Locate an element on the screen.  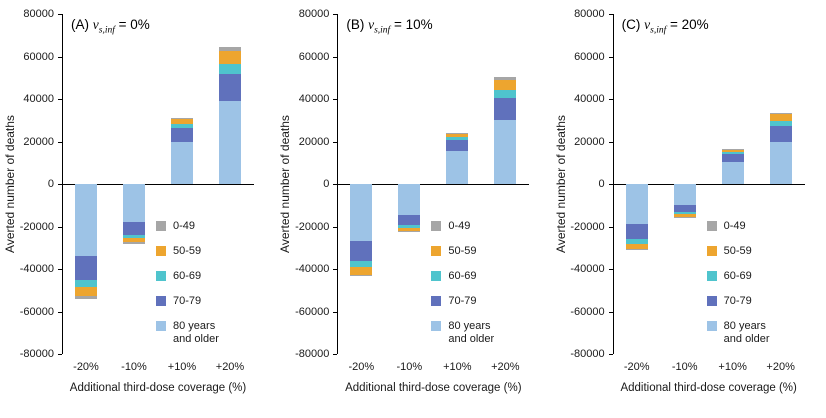
x-tick-label-+20%: +20% is located at coordinates (780, 367).